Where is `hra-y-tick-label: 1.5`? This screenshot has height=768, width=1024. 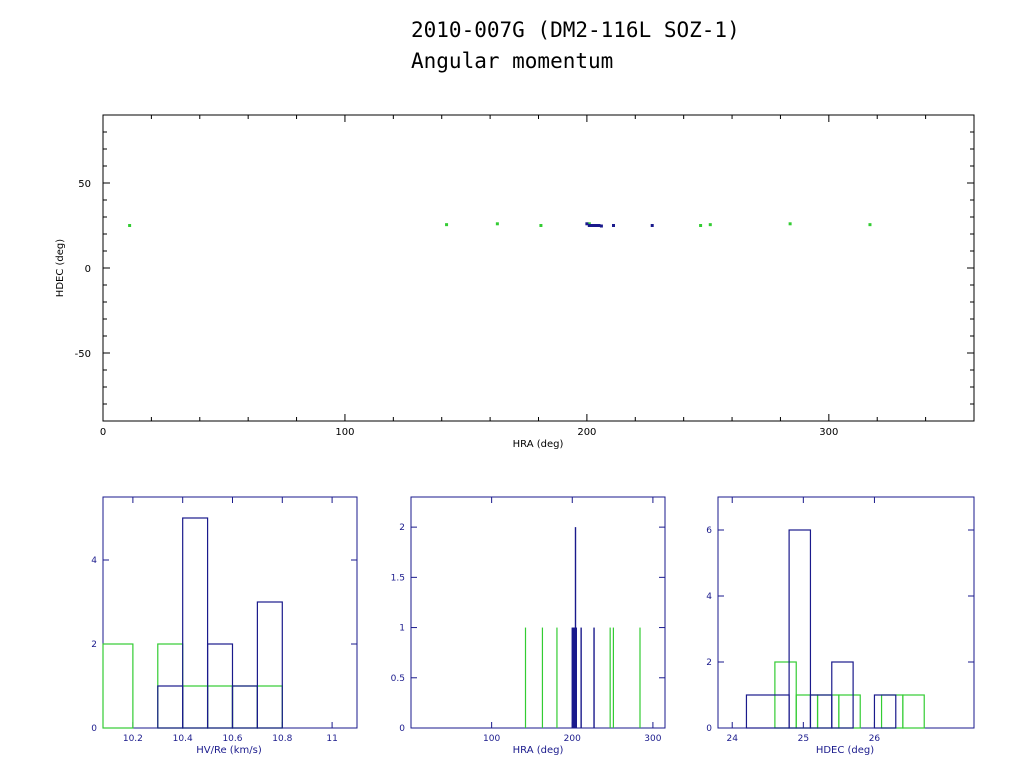
hra-y-tick-label: 1.5 is located at coordinates (398, 578).